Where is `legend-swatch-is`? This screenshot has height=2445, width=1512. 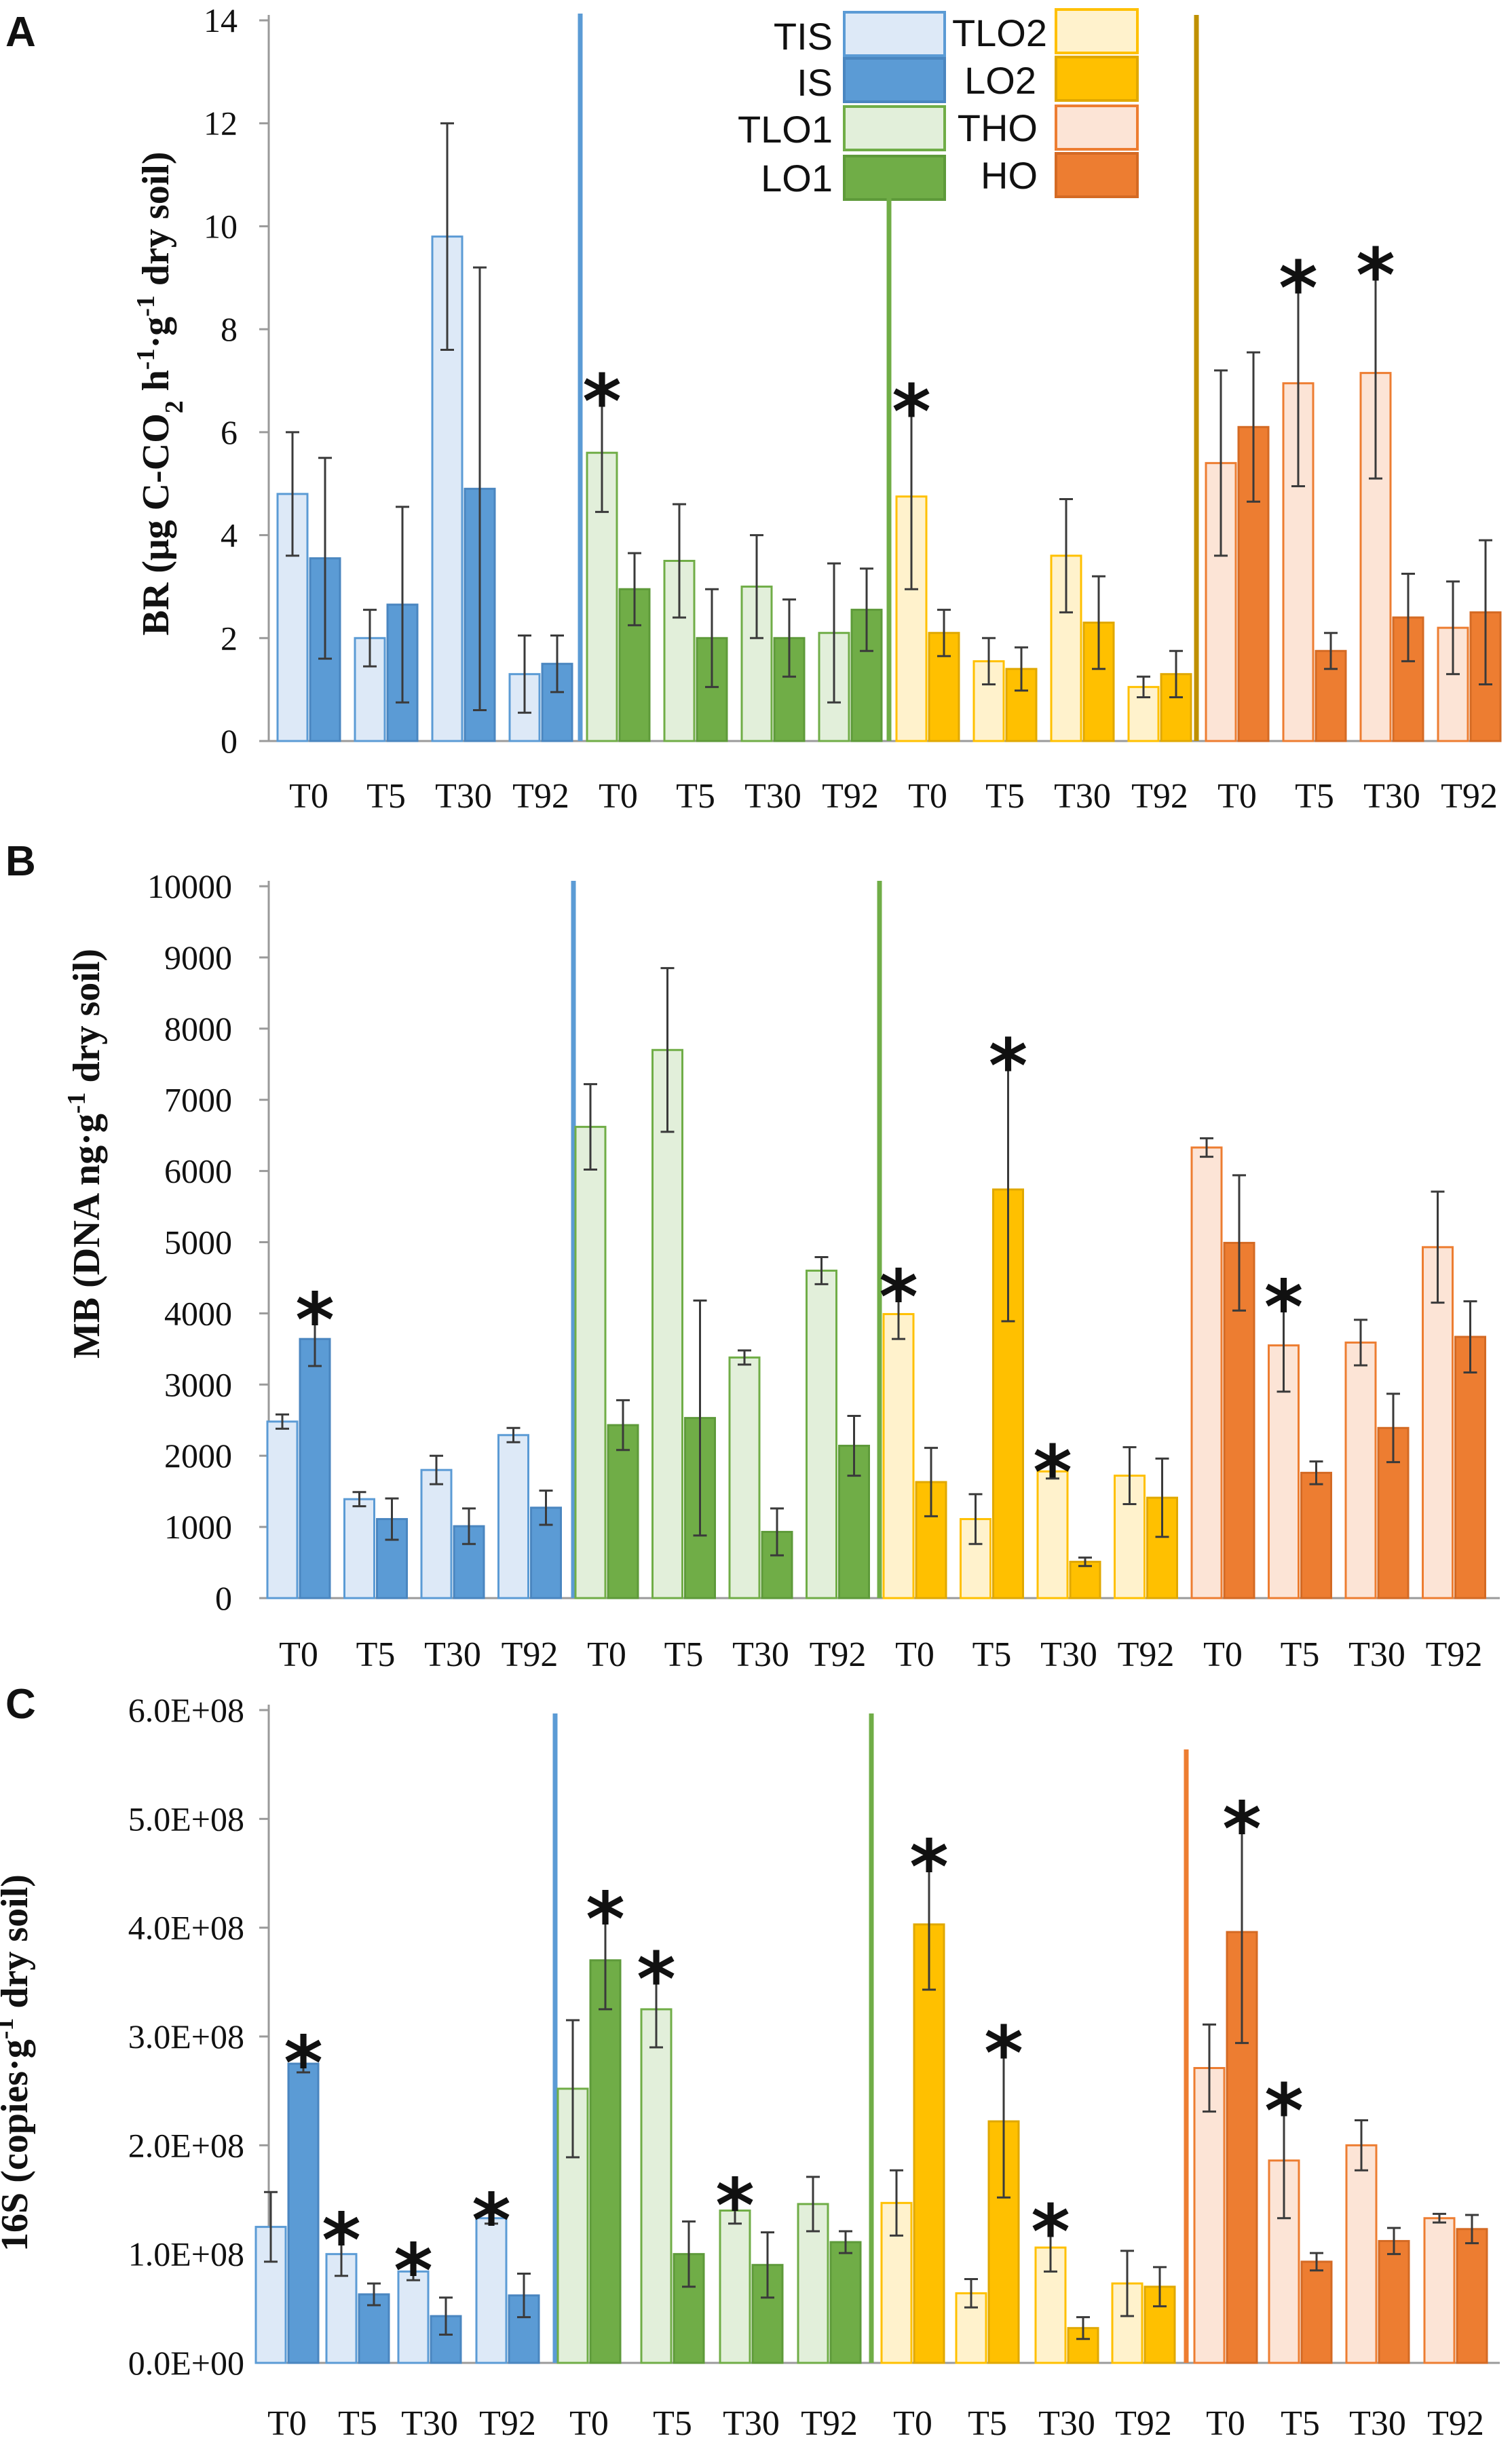
legend-swatch-is is located at coordinates (894, 80).